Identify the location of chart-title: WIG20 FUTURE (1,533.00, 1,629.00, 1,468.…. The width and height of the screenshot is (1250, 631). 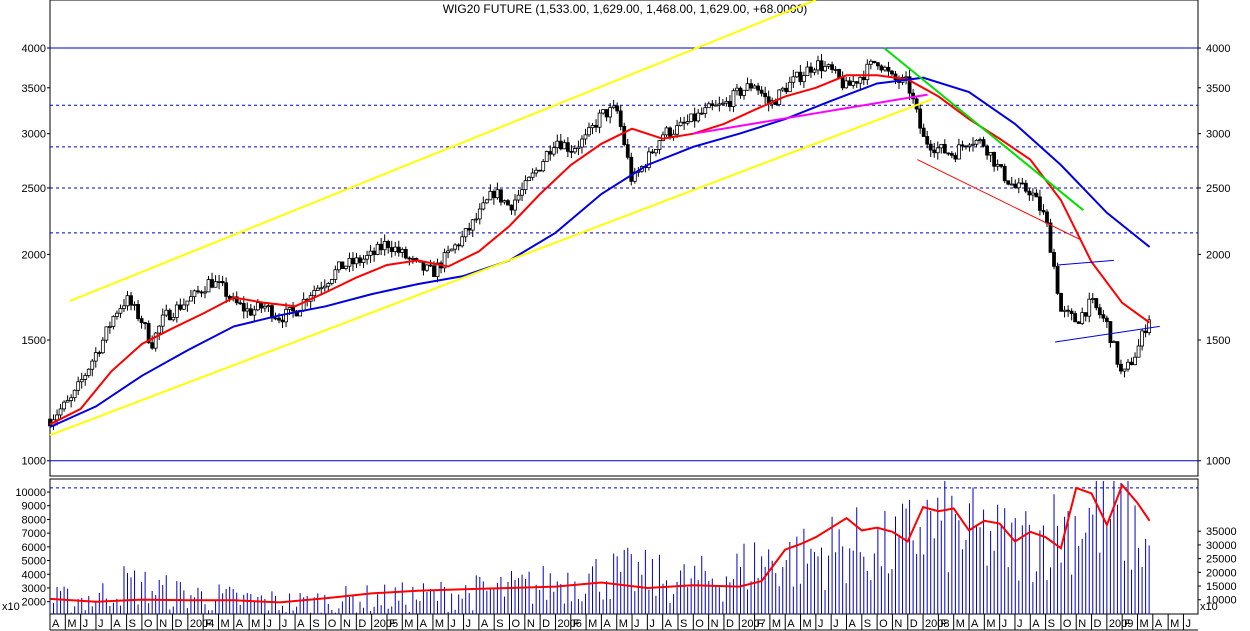
(625, 9).